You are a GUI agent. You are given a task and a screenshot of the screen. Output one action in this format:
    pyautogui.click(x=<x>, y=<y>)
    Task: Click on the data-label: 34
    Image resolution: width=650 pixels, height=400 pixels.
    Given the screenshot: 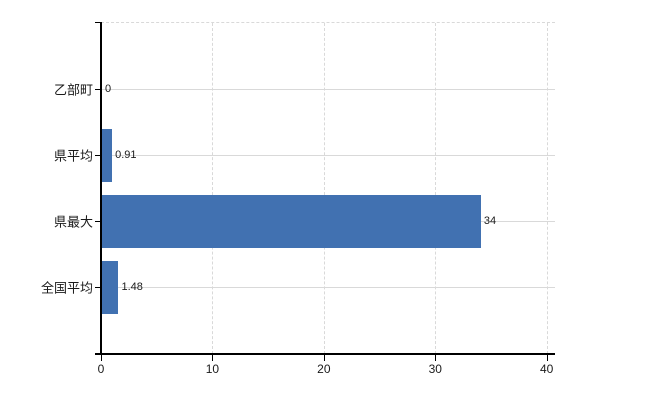 What is the action you would take?
    pyautogui.click(x=490, y=221)
    